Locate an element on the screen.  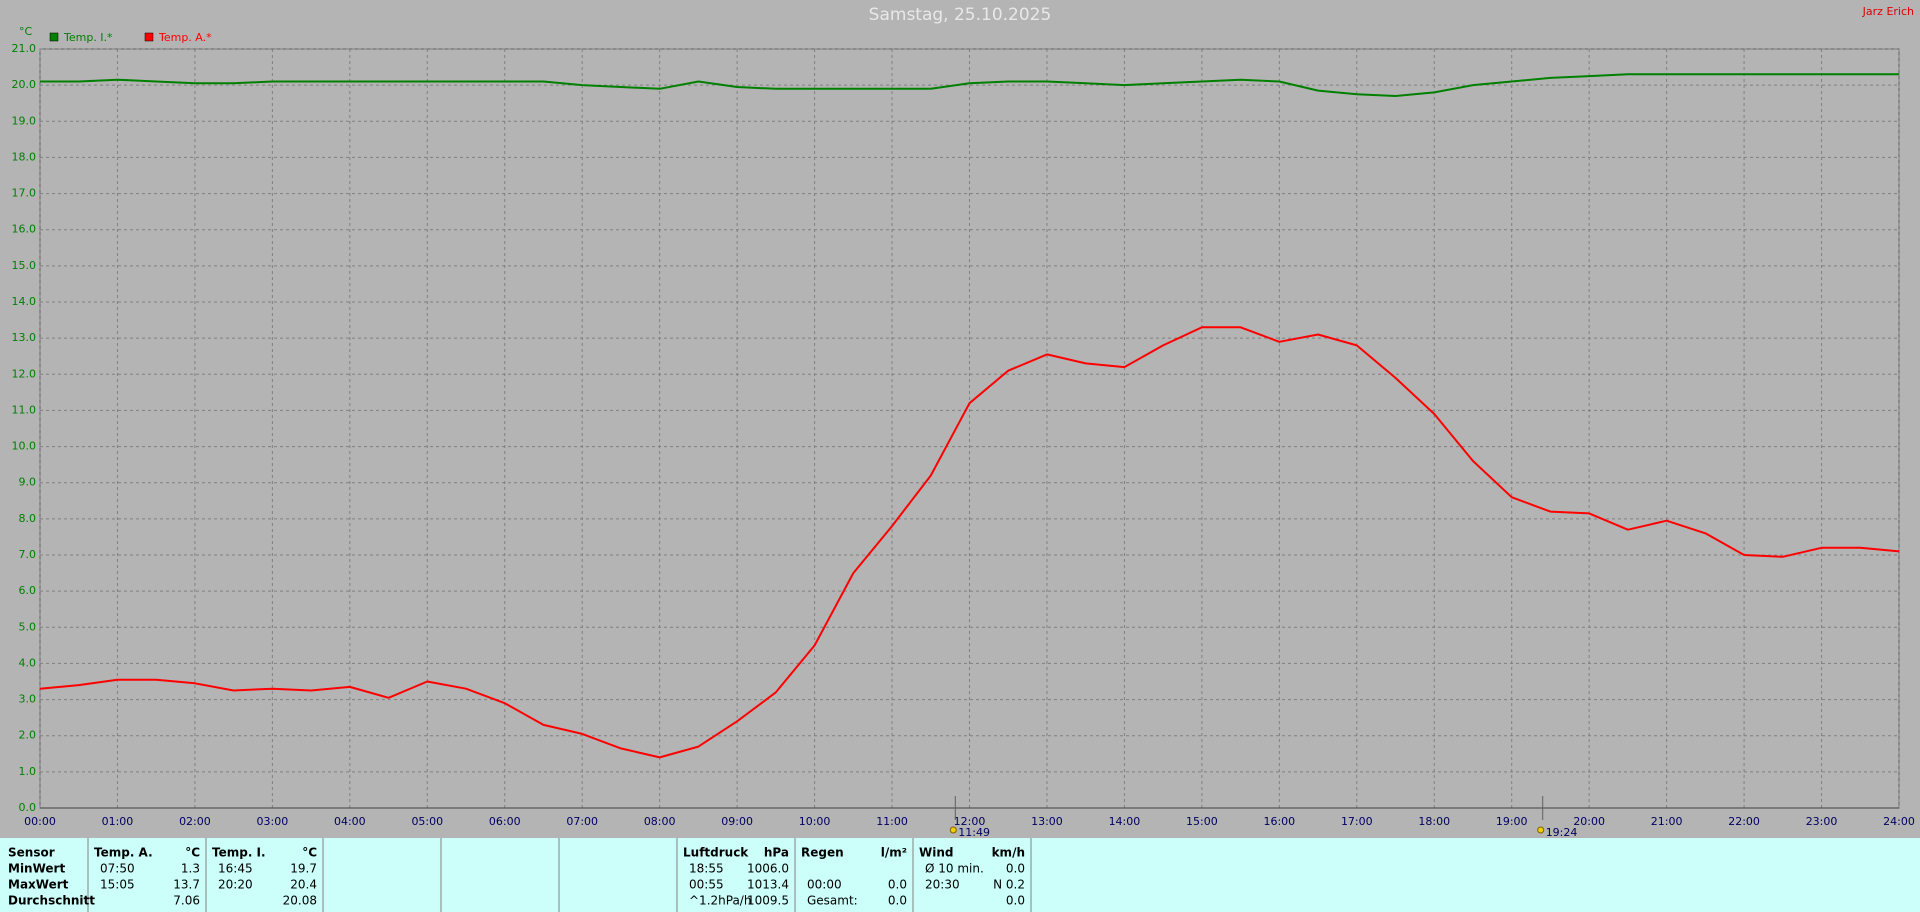
y-tick-label: 5.0 is located at coordinates (28, 626).